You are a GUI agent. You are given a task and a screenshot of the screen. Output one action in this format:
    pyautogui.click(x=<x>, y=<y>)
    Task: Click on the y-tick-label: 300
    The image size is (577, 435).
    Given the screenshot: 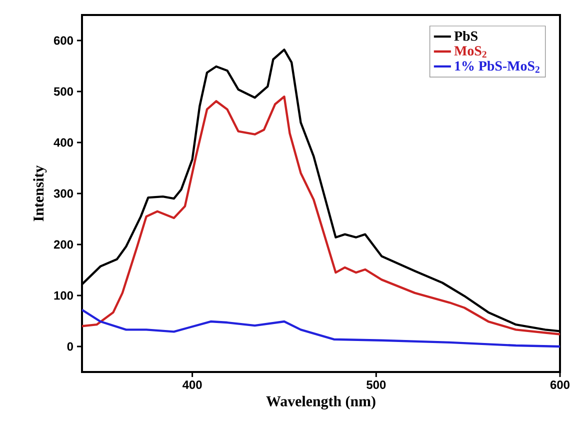 What is the action you would take?
    pyautogui.click(x=63, y=193)
    